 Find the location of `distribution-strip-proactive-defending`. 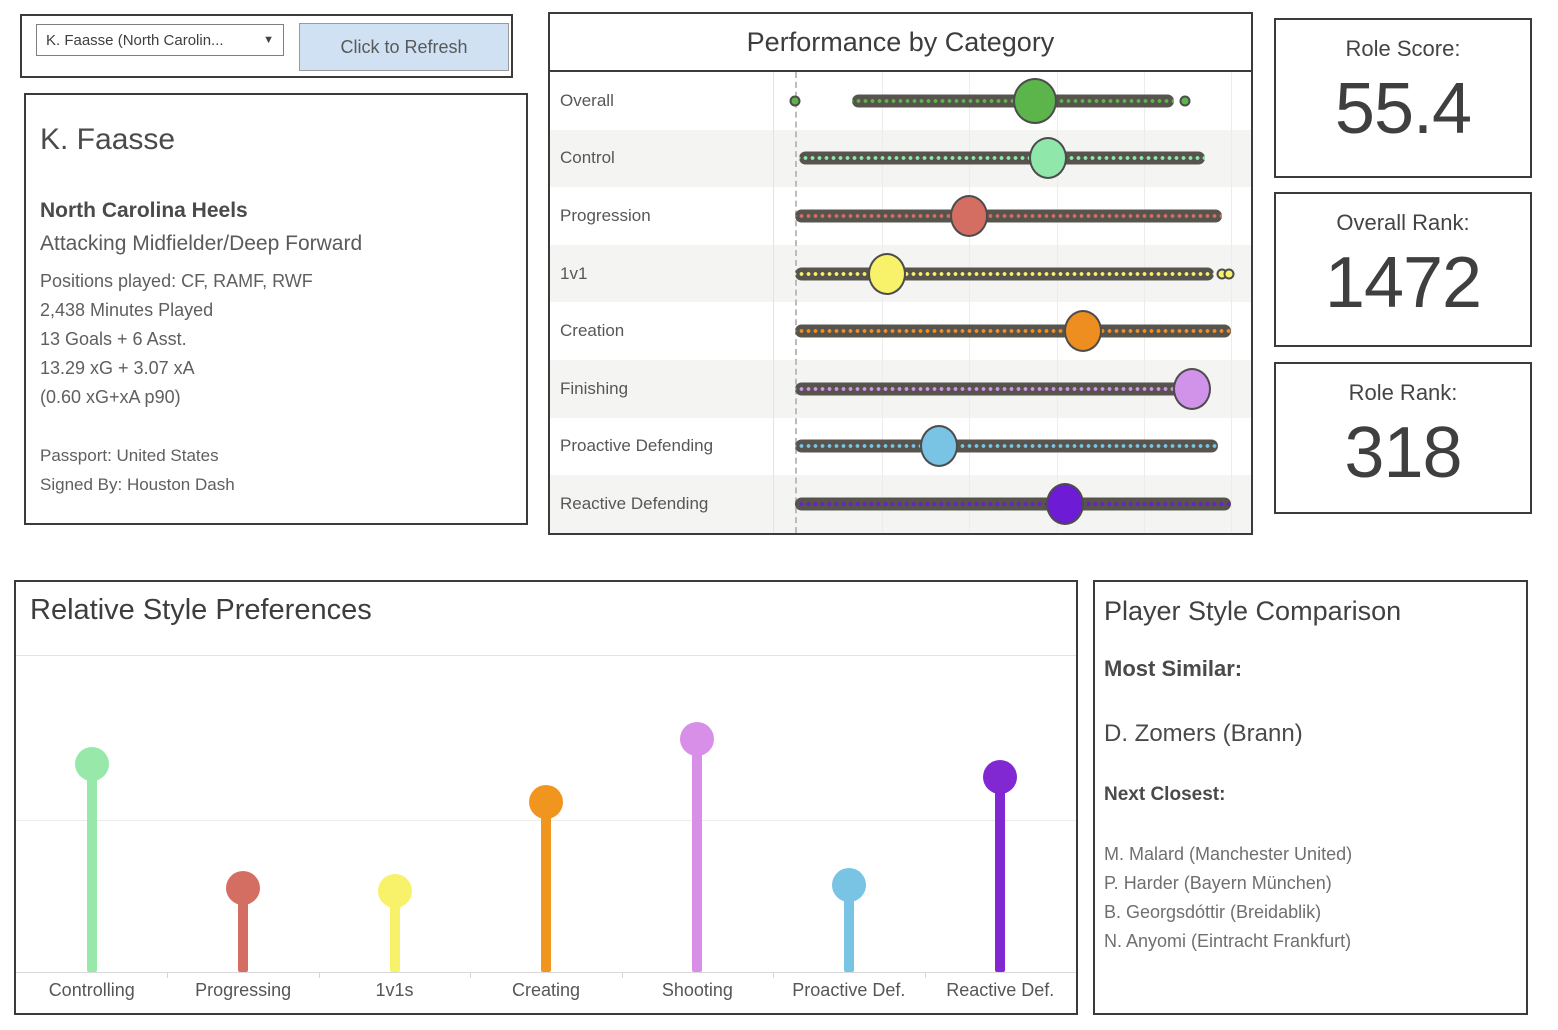

distribution-strip-proactive-defending is located at coordinates (1006, 446).